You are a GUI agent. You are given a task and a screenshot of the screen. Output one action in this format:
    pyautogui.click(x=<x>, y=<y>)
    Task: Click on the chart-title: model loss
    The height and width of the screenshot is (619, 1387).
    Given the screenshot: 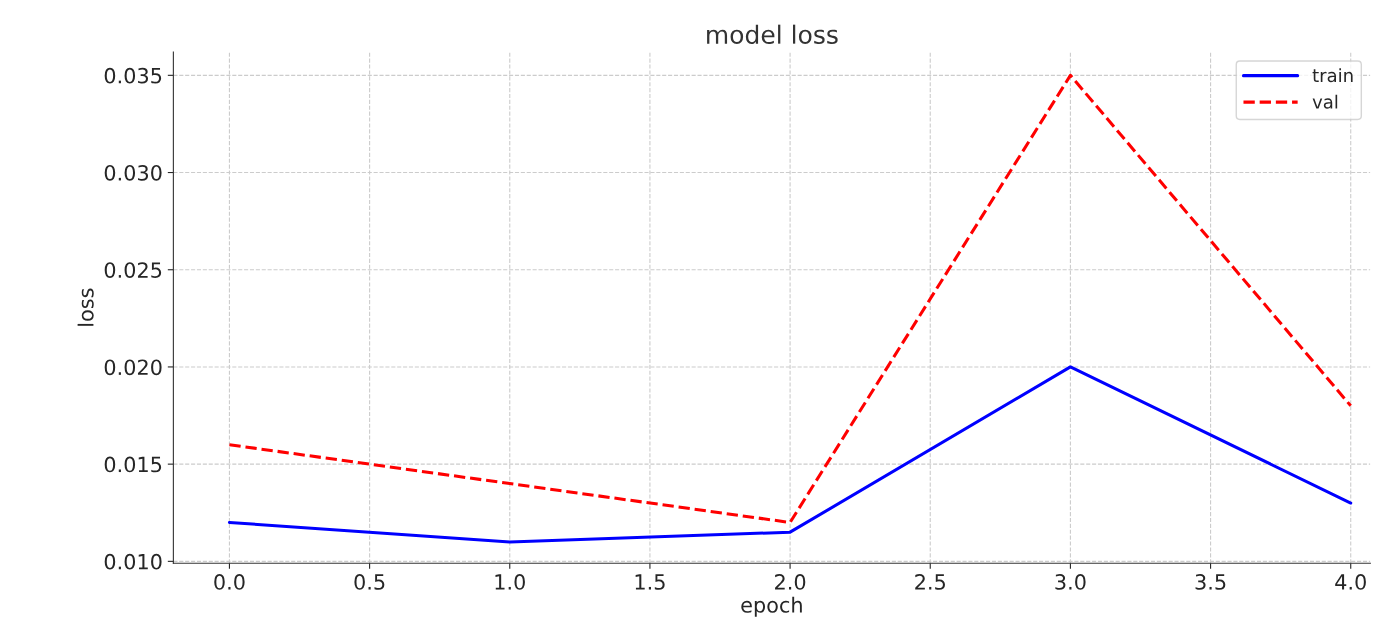 What is the action you would take?
    pyautogui.click(x=772, y=34)
    